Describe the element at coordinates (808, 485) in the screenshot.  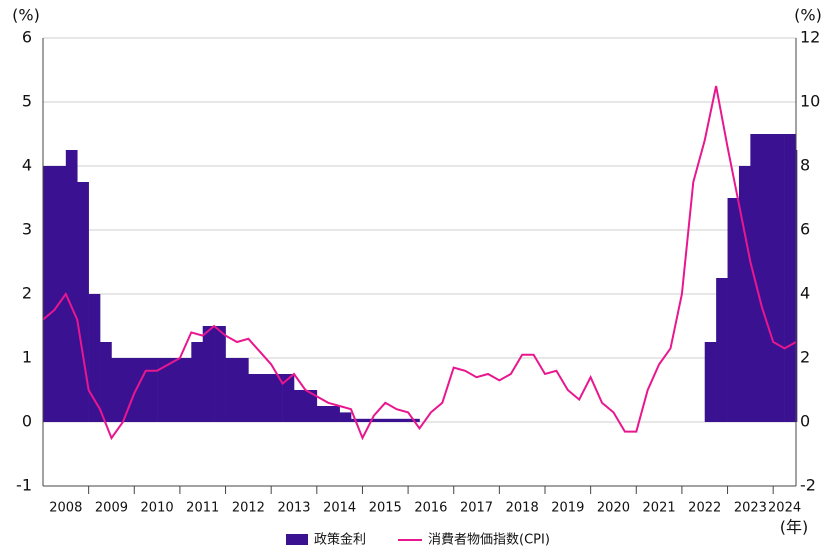
I see `y2-tick-label: -2` at that location.